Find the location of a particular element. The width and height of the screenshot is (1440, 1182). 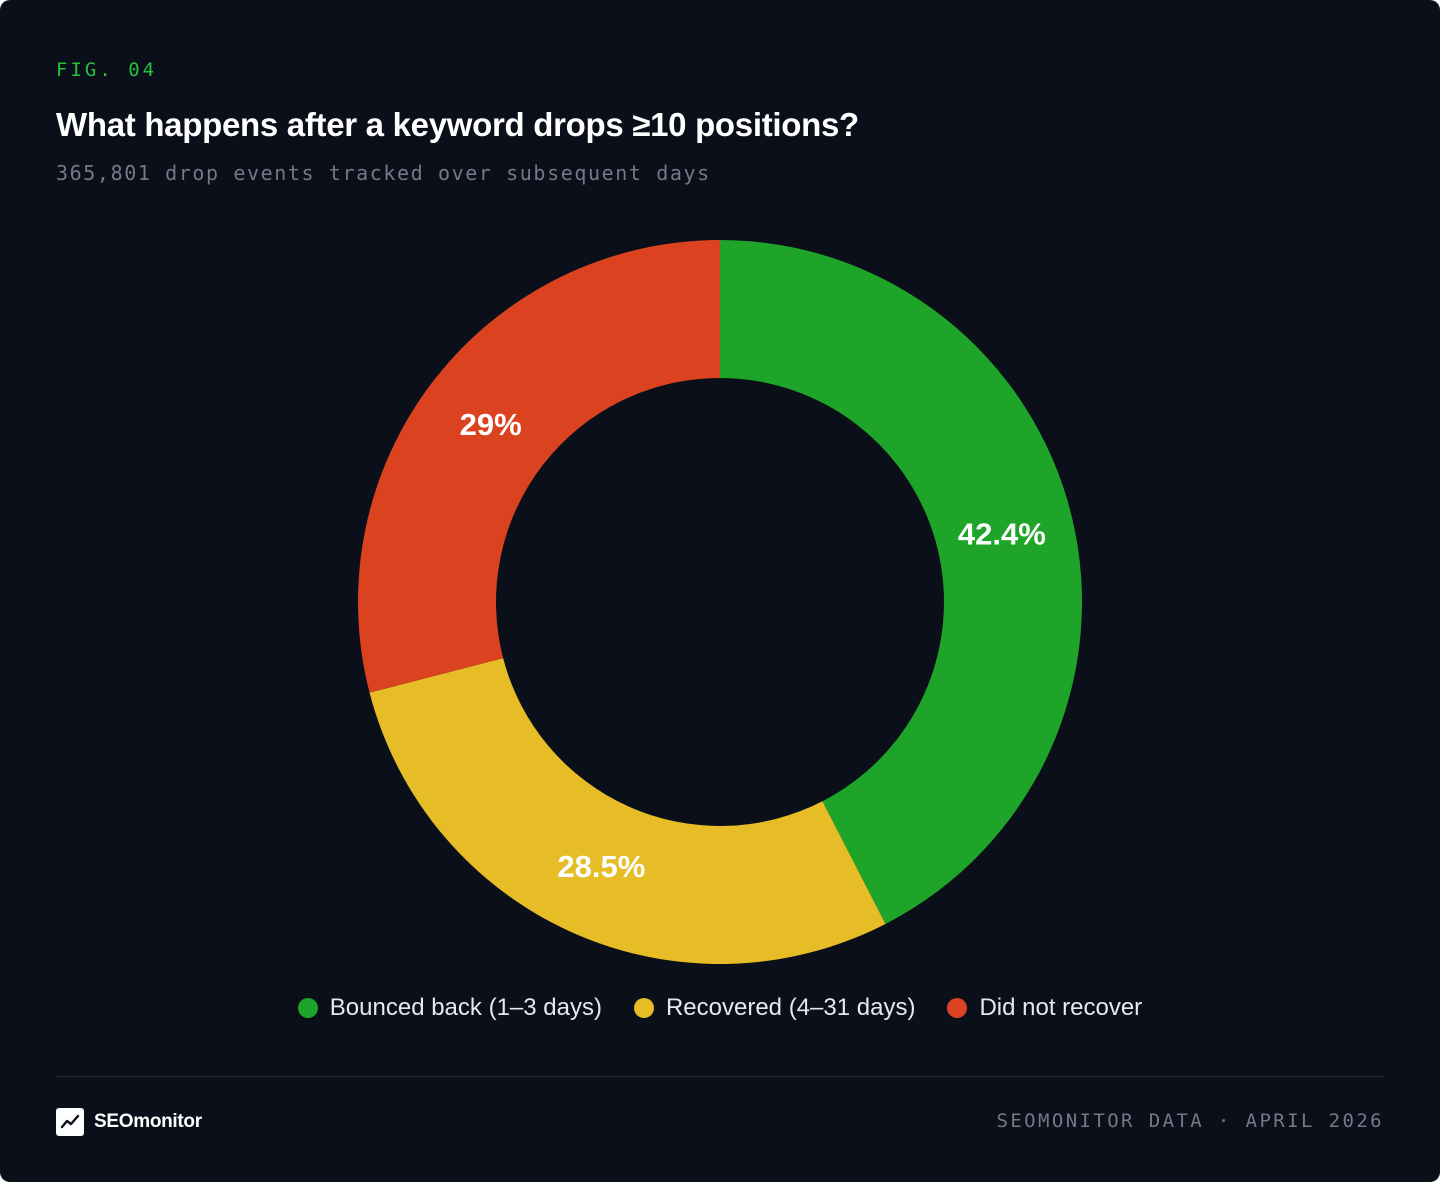

data-source: SEOMONITOR DATA · APRIL 2026 is located at coordinates (1190, 1121).